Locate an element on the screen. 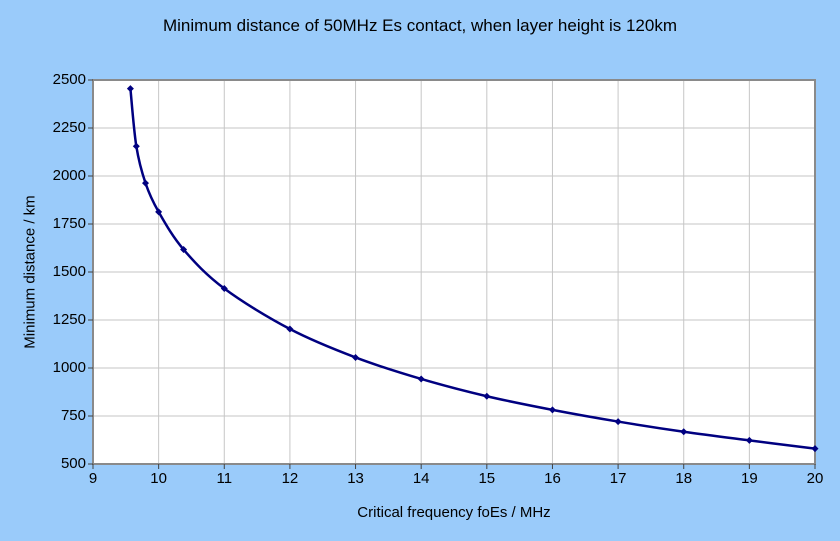  y-tick-label: 750 is located at coordinates (73, 415).